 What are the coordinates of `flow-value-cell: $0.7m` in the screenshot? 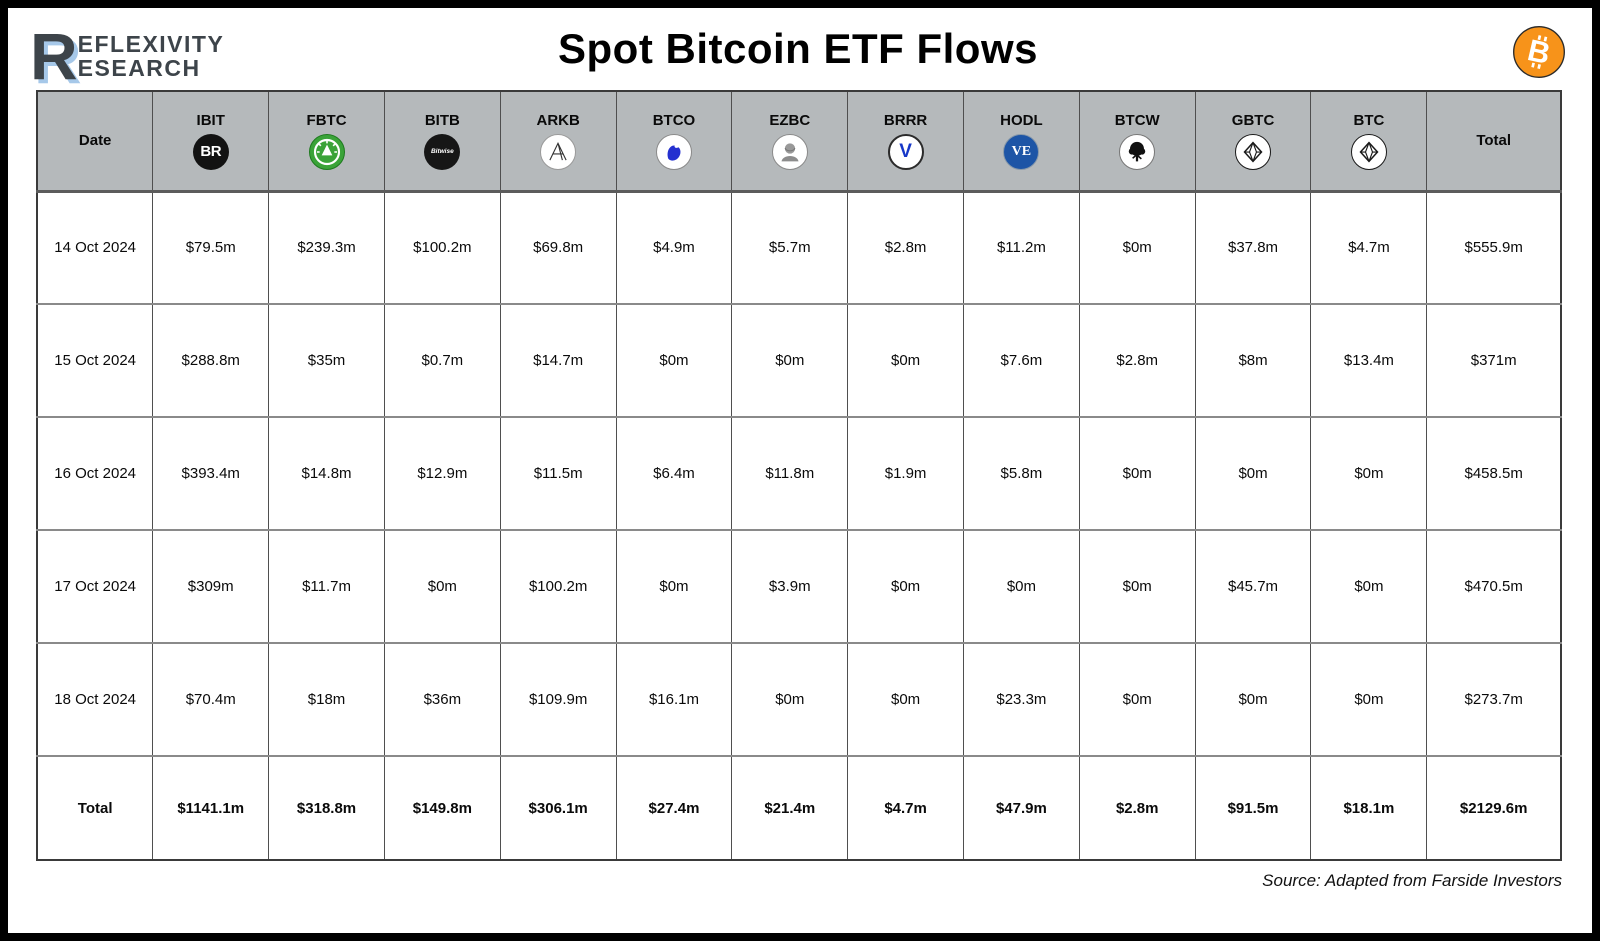 It's located at (442, 360).